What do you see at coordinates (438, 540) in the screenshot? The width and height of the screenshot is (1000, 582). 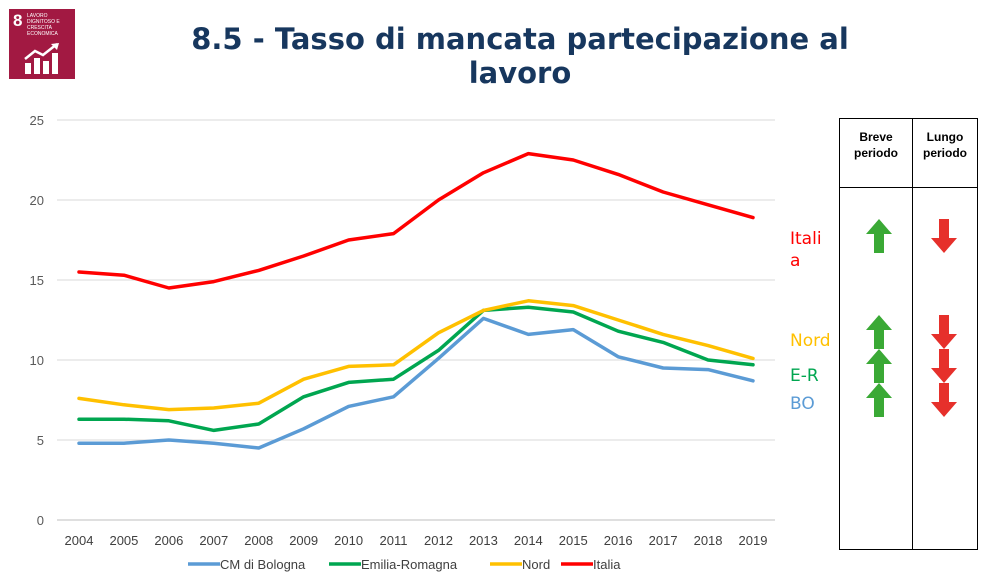 I see `x-tick-label: 2012` at bounding box center [438, 540].